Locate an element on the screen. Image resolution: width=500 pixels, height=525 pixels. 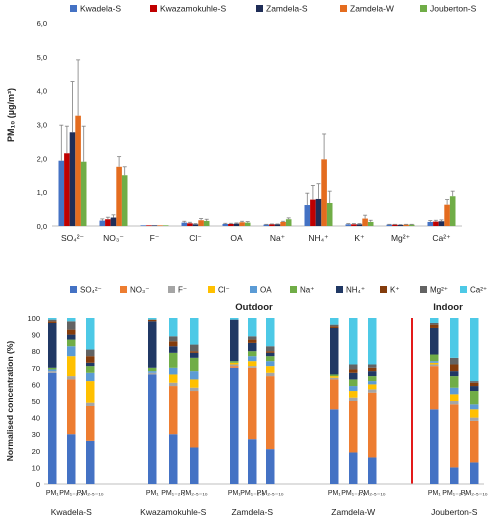
x-tick-label: Cl⁻ is located at coordinates (195, 238).